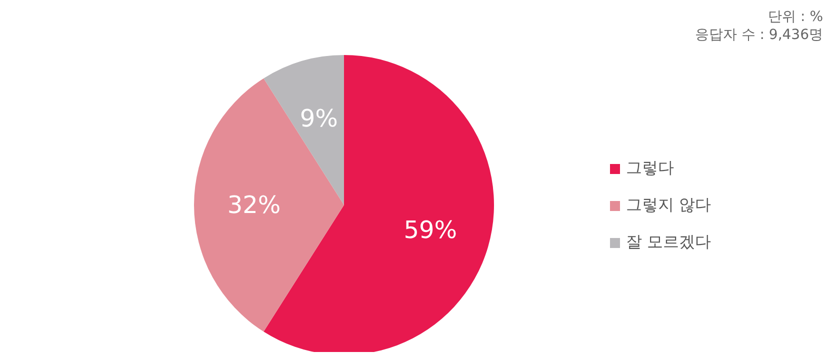 The height and width of the screenshot is (360, 839). What do you see at coordinates (795, 17) in the screenshot?
I see `text: 단위 : %` at bounding box center [795, 17].